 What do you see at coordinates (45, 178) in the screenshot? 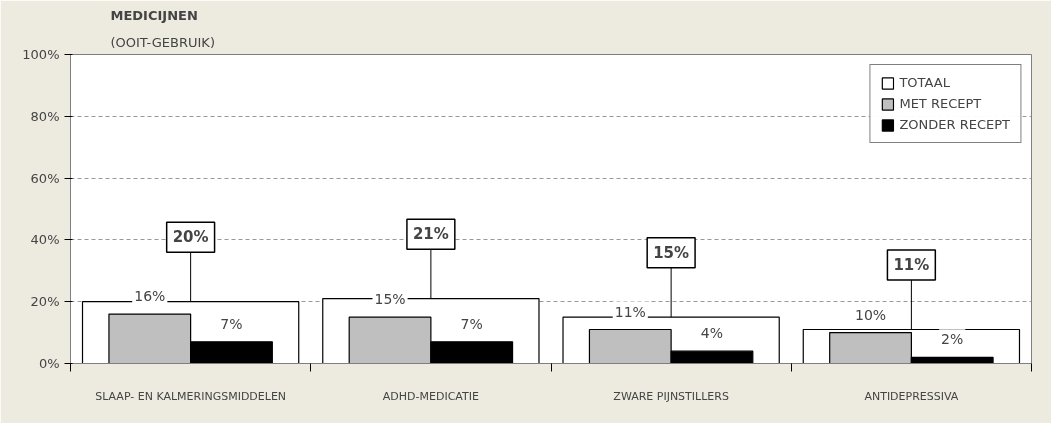
I see `y-tick-label: 60%` at bounding box center [45, 178].